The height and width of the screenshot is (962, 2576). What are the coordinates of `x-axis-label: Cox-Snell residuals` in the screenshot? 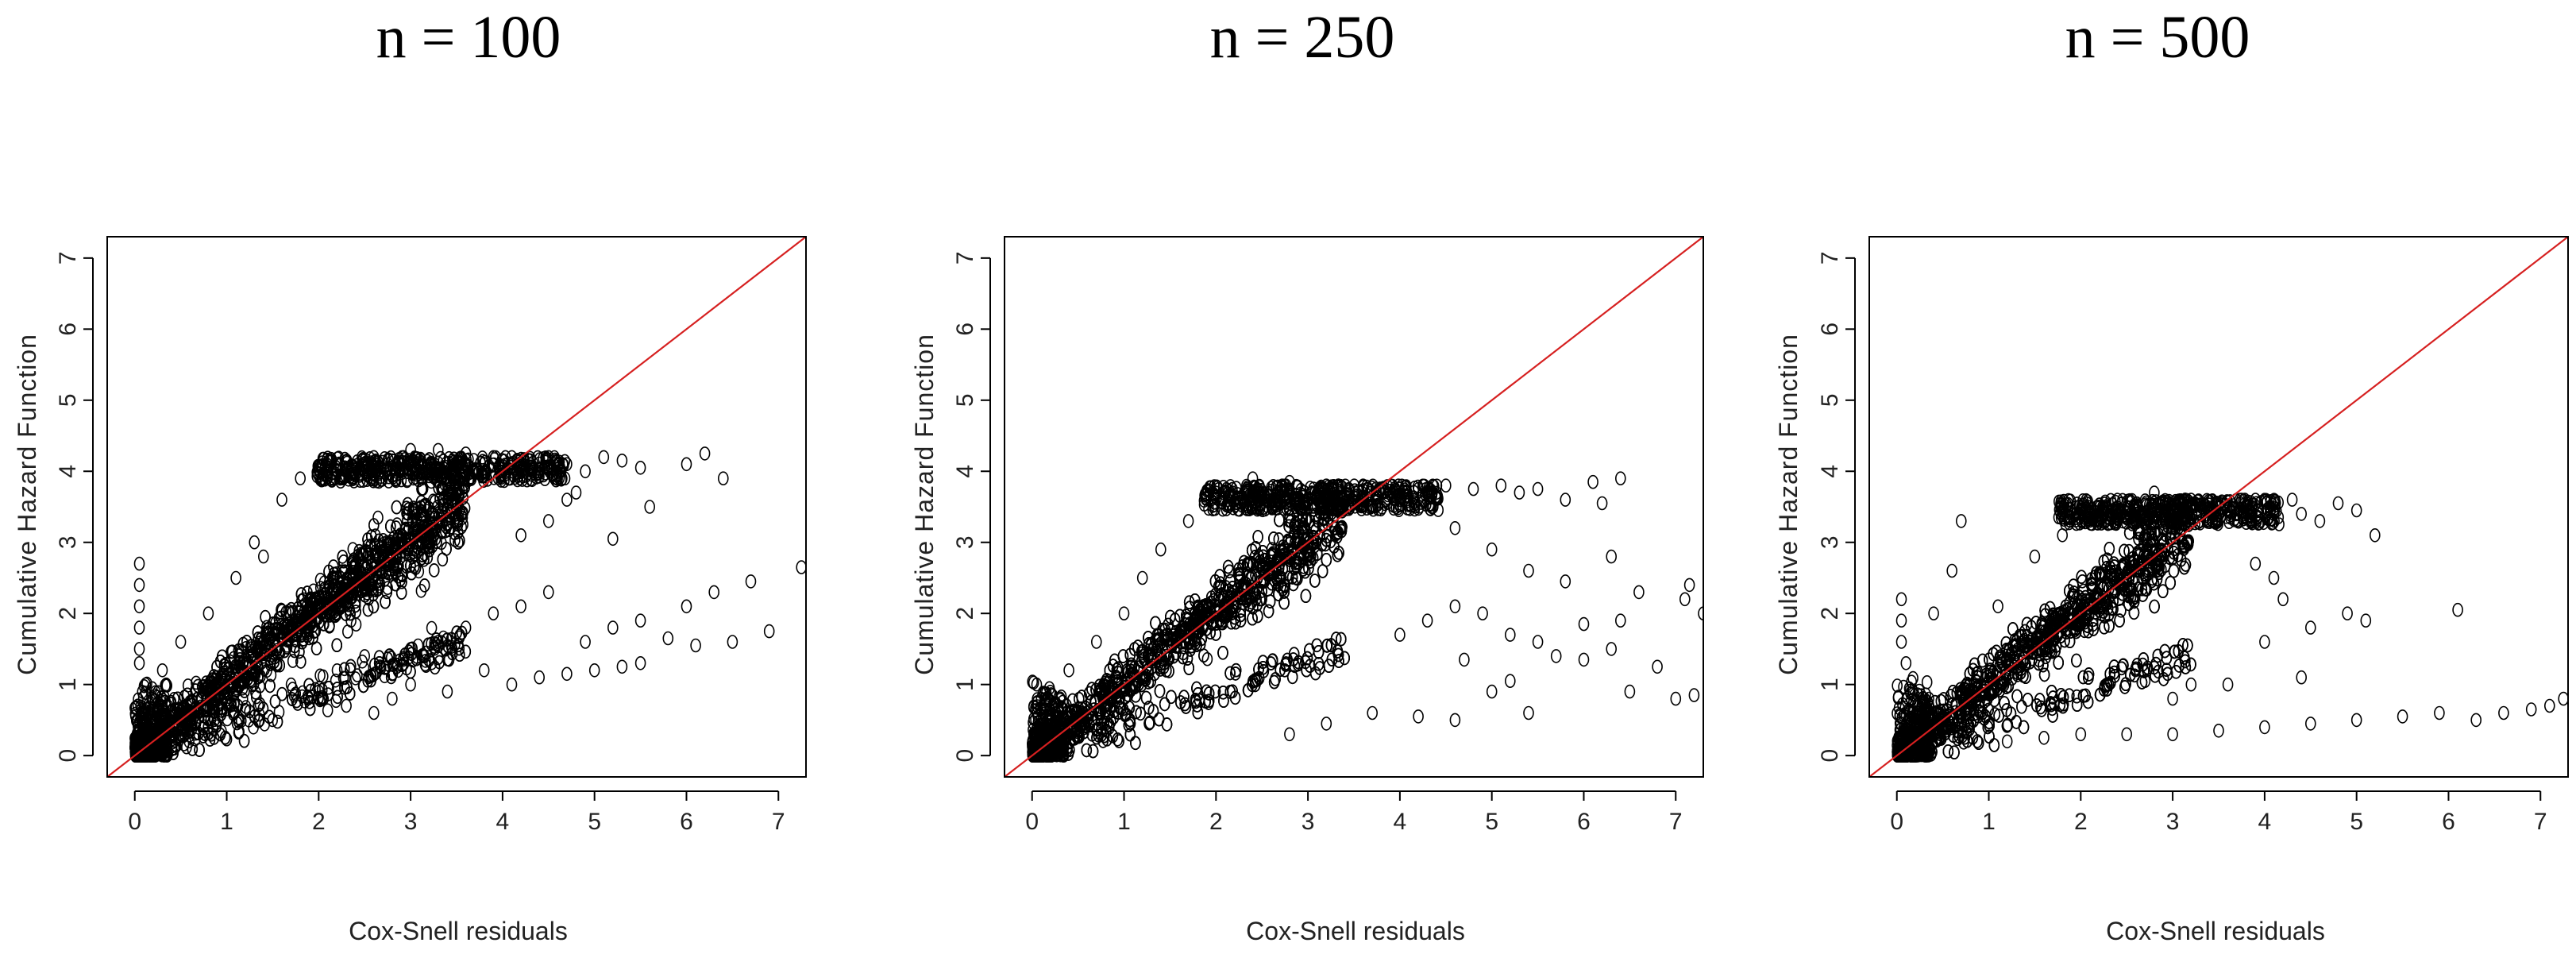 It's located at (1355, 931).